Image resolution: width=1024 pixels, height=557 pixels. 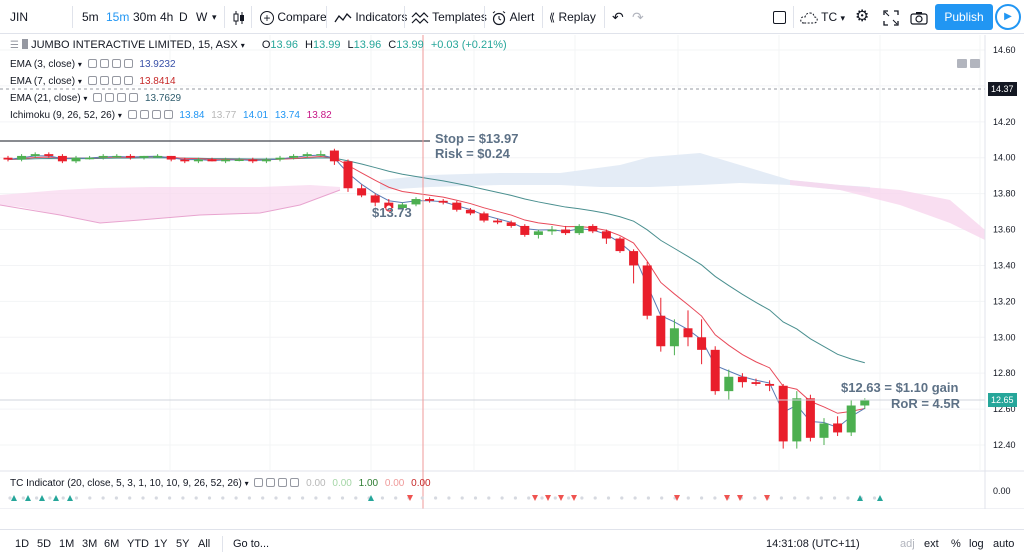 What do you see at coordinates (618, 17) in the screenshot?
I see `undo-icon: ↶` at bounding box center [618, 17].